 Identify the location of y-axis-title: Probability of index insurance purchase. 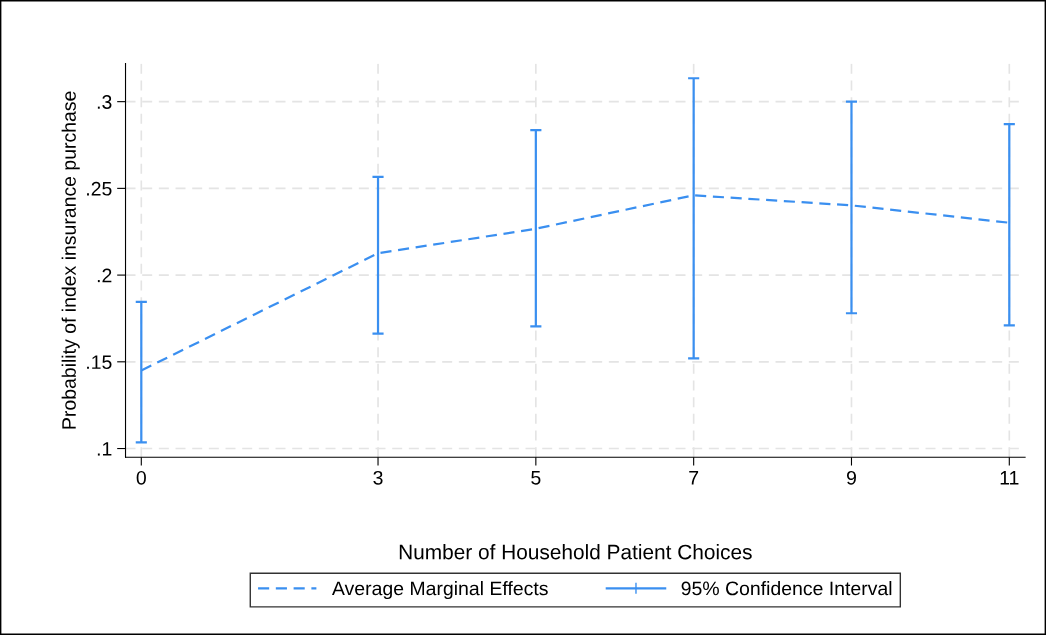
(70, 260).